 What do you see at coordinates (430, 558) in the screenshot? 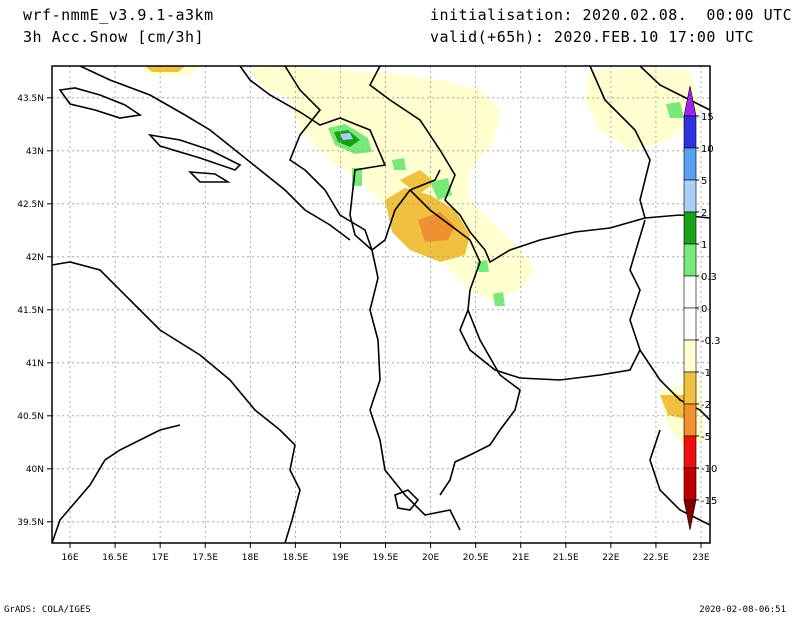
I see `lon-tick-label: 20E` at bounding box center [430, 558].